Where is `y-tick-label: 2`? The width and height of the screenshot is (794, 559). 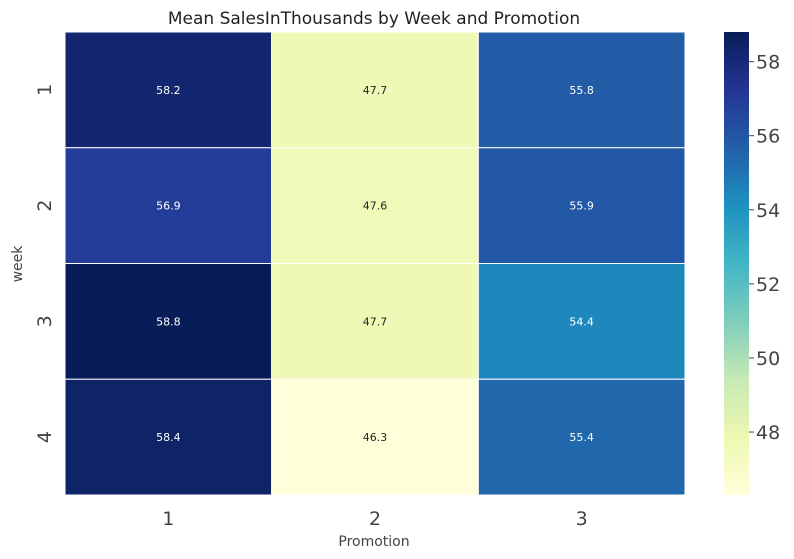 y-tick-label: 2 is located at coordinates (45, 206).